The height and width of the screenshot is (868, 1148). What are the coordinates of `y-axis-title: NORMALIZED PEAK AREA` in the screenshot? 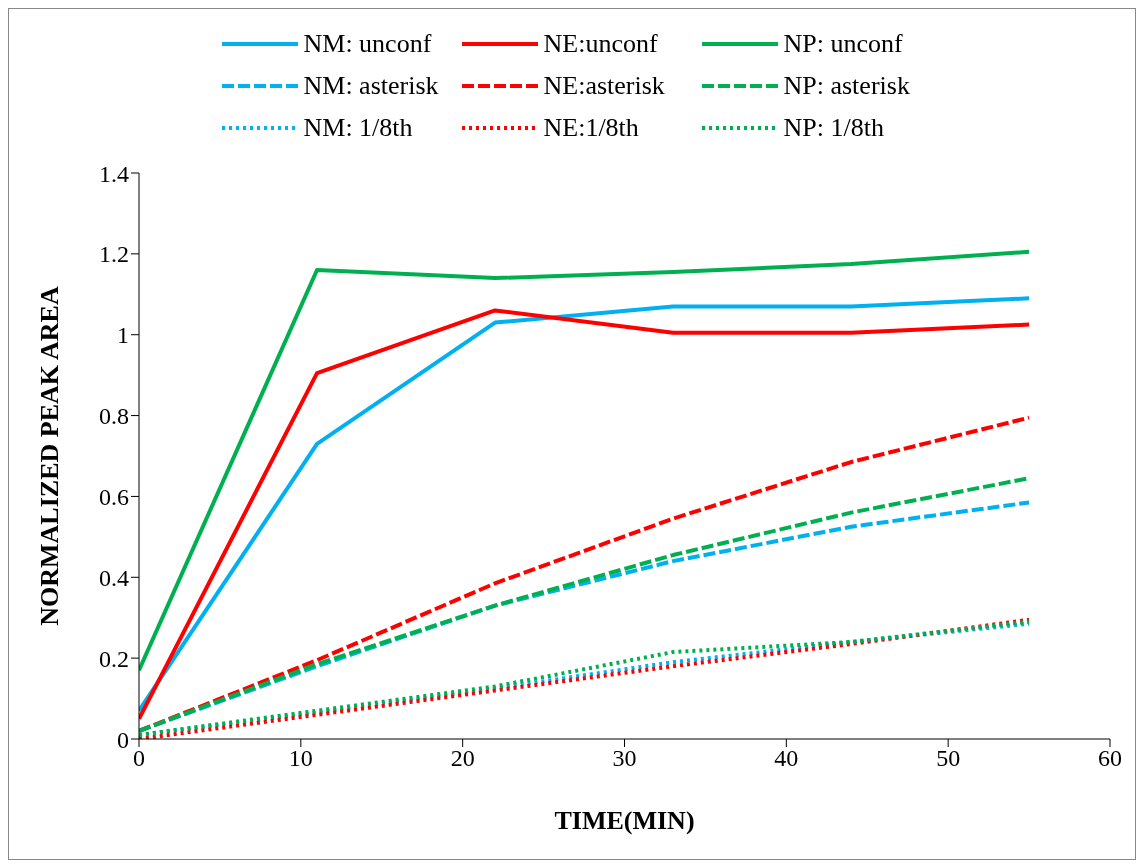 It's located at (50, 456).